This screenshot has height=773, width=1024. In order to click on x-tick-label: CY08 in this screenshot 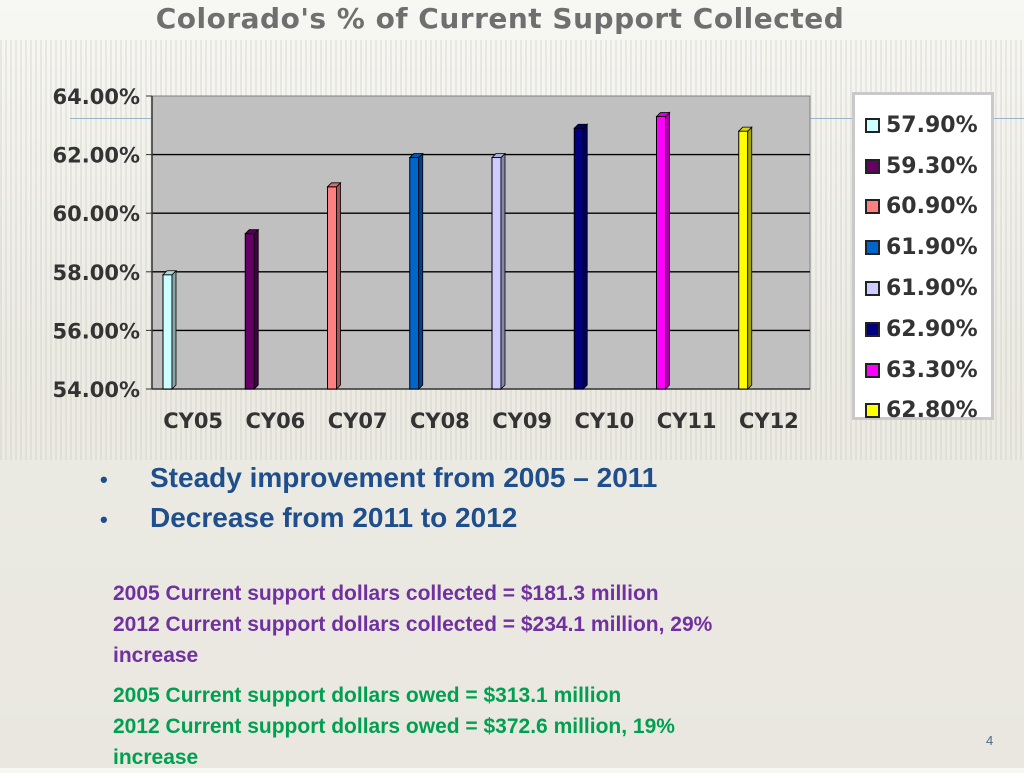, I will do `click(440, 421)`.